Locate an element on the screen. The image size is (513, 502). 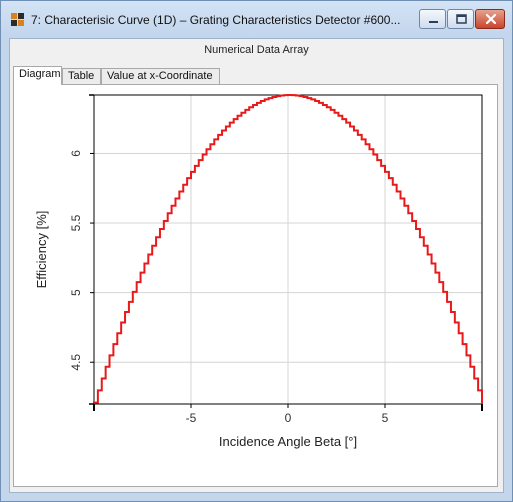
window-subtitle: Numerical Data Array is located at coordinates (256, 50).